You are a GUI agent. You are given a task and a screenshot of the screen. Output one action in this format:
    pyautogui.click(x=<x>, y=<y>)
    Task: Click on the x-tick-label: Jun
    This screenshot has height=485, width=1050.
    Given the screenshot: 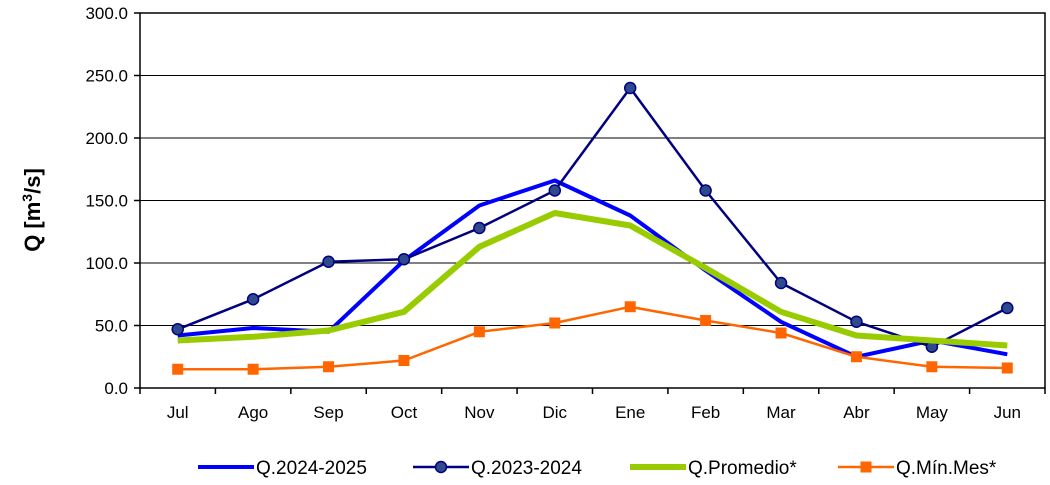 What is the action you would take?
    pyautogui.click(x=1007, y=412)
    